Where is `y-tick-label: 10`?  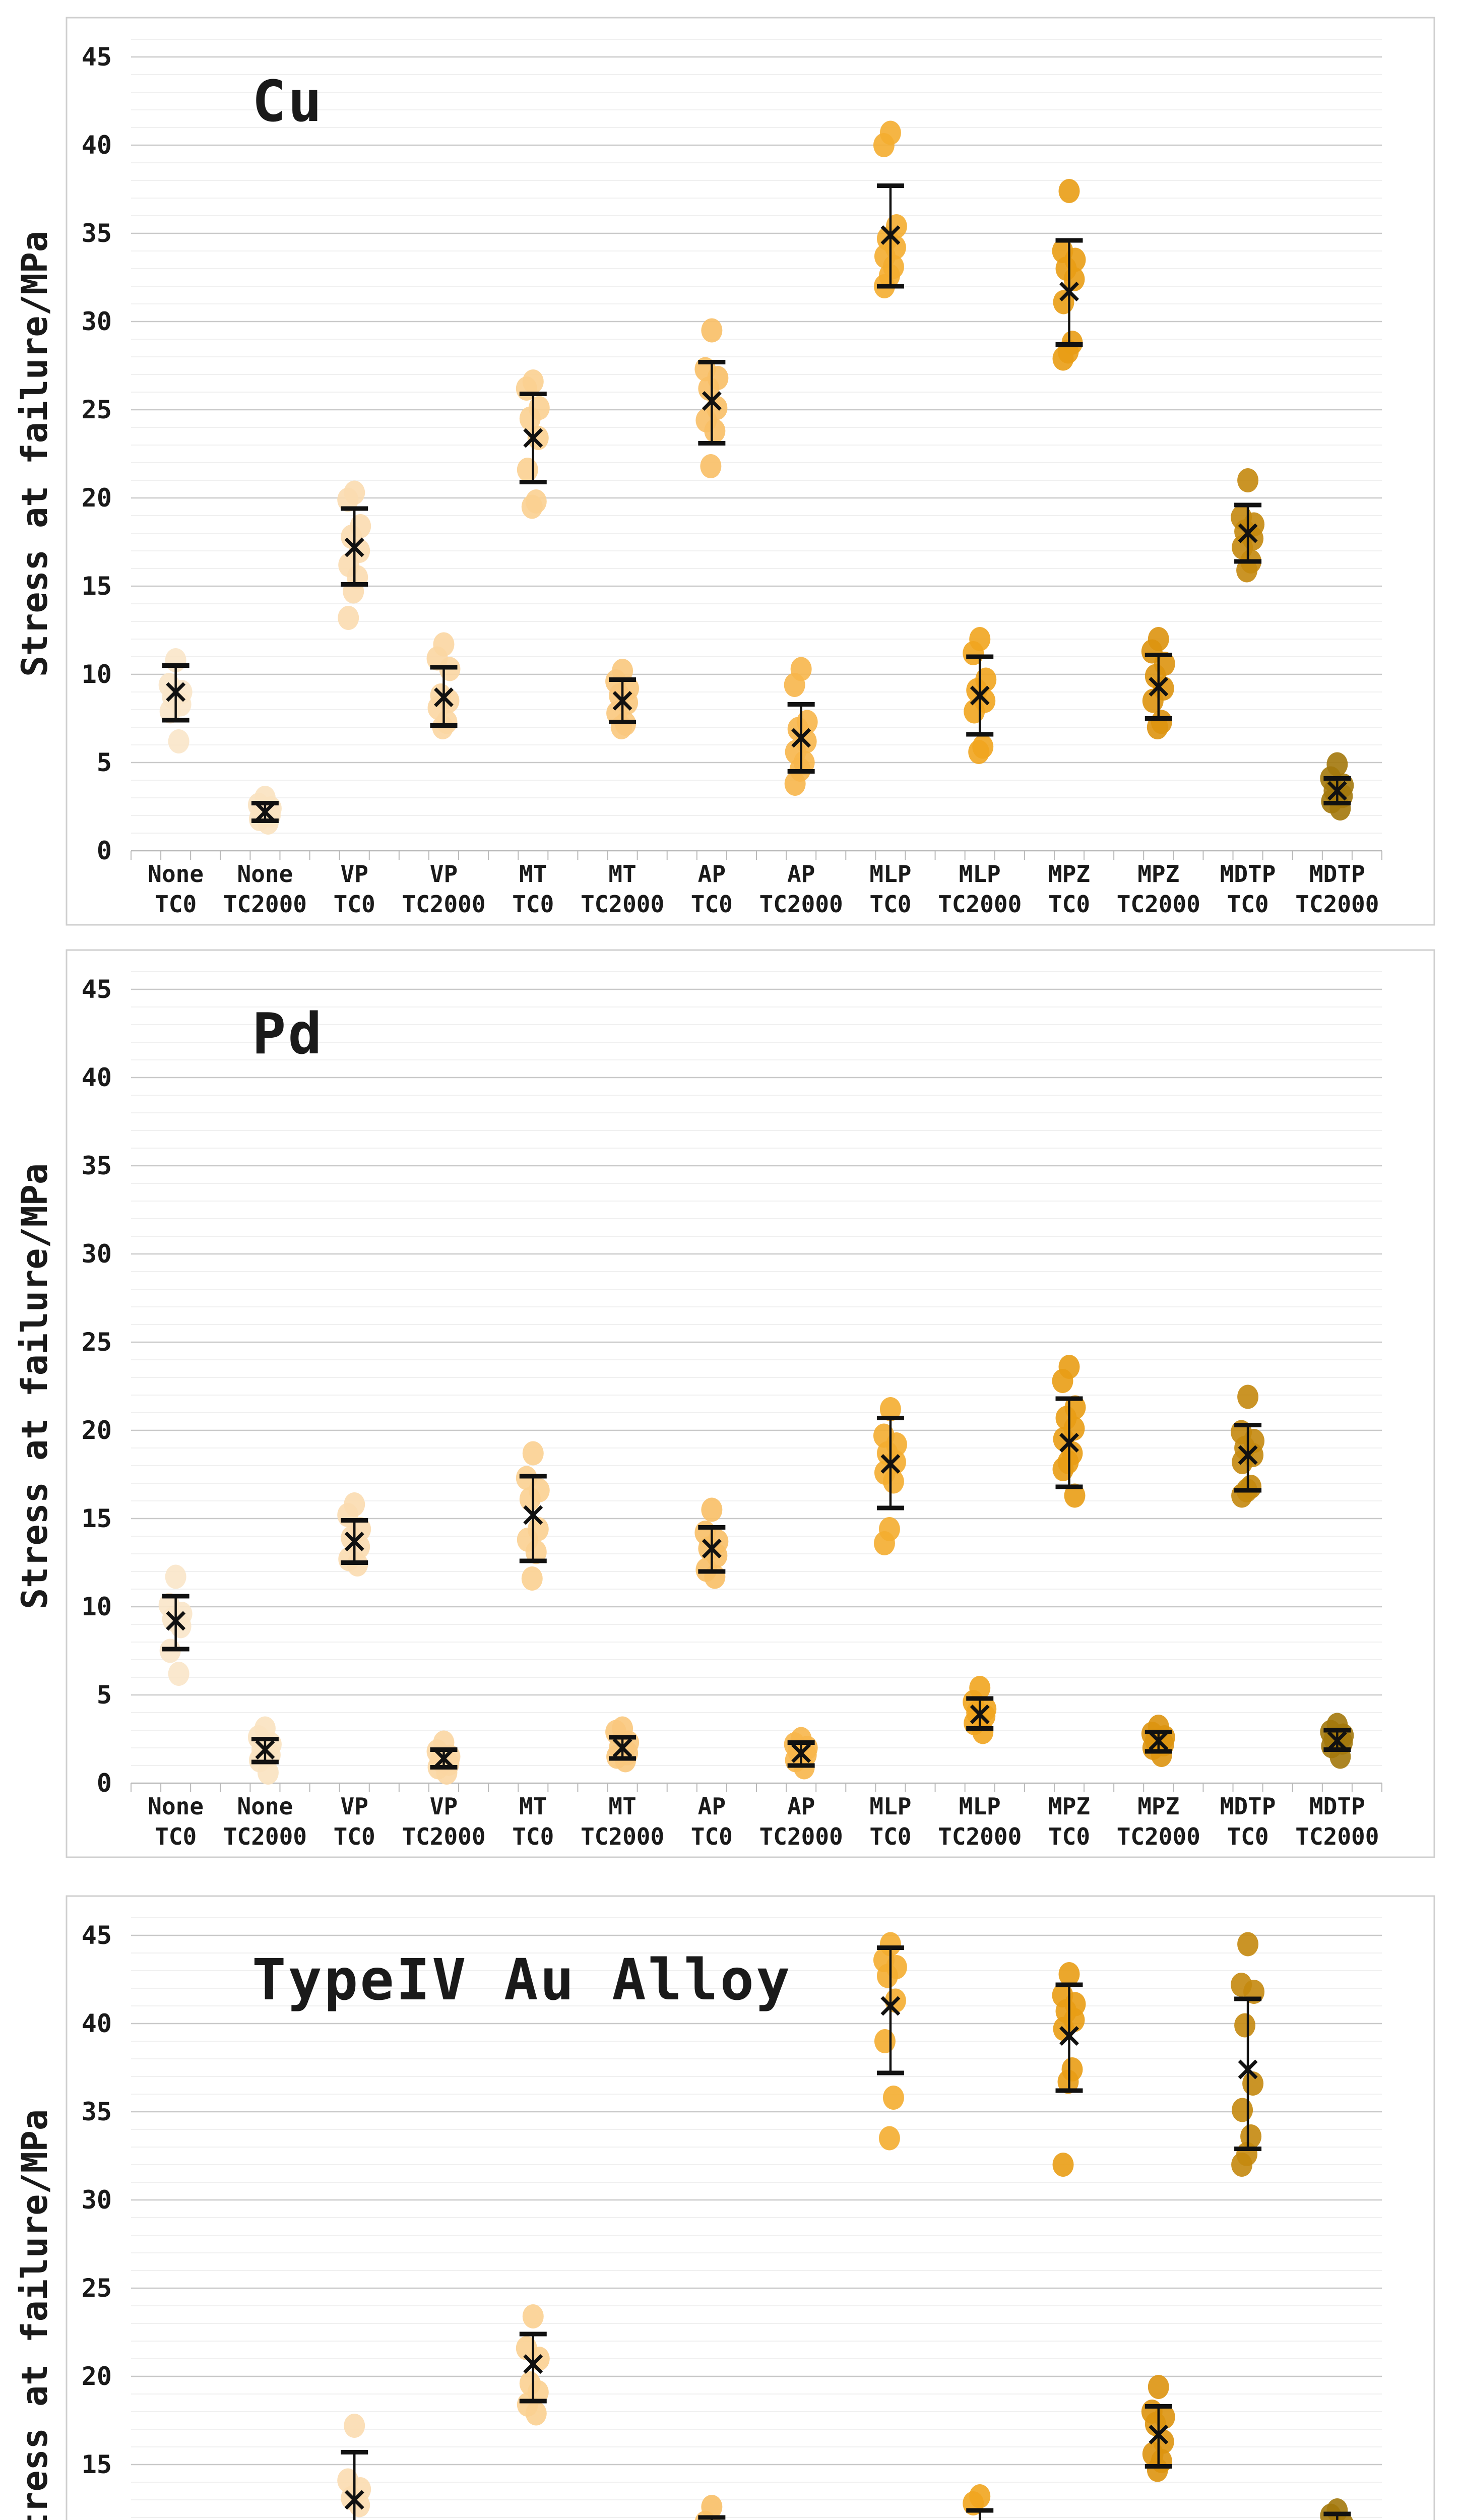
y-tick-label: 10 is located at coordinates (97, 674).